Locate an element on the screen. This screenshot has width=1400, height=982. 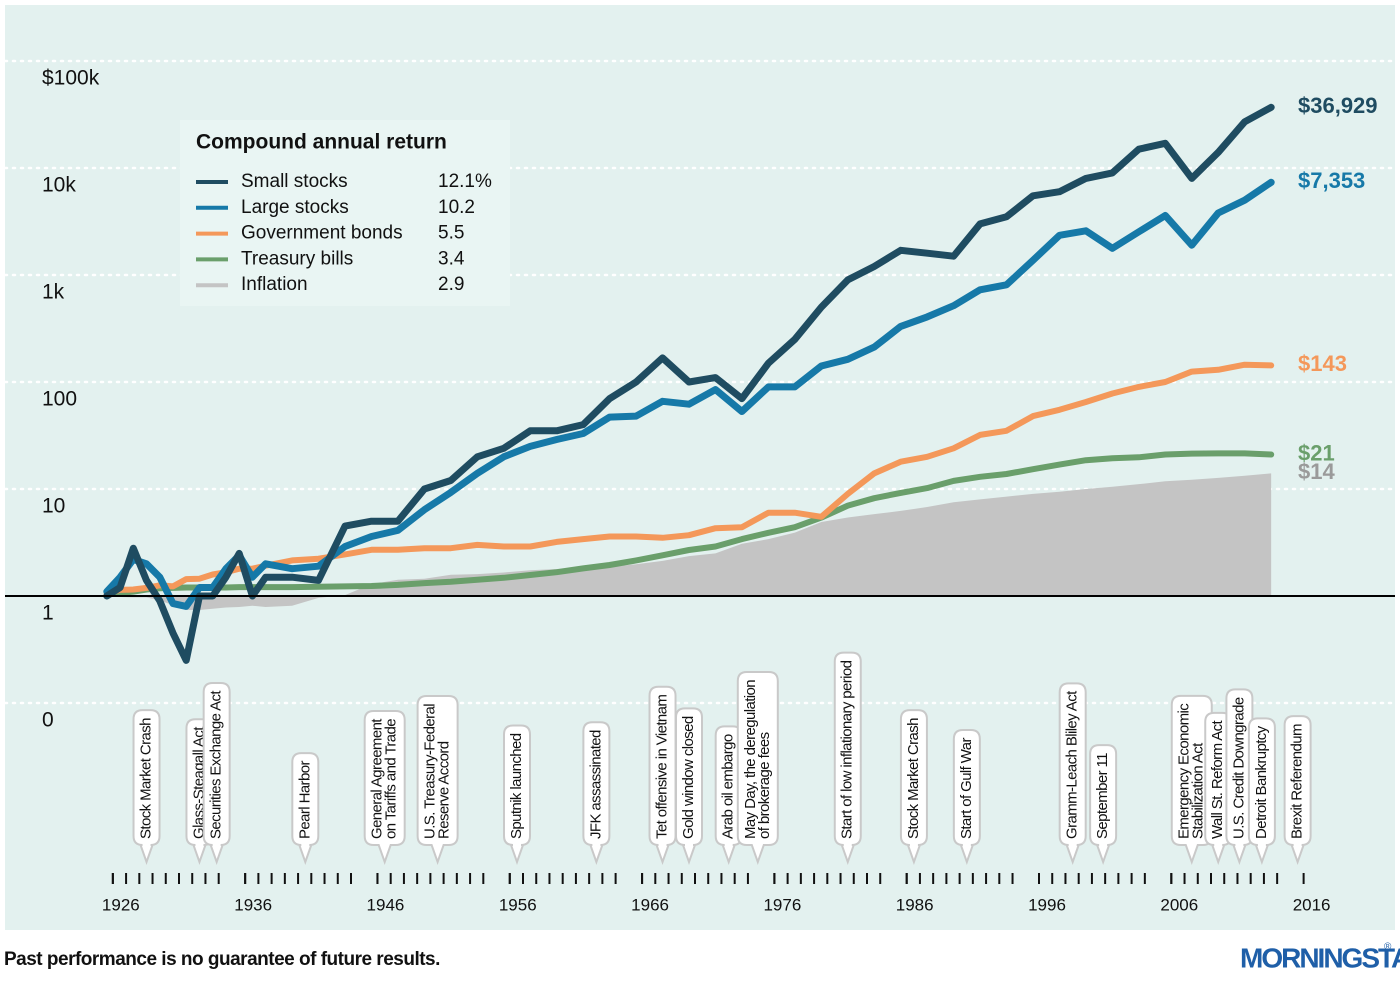
x-tick-label: 1946 is located at coordinates (386, 904).